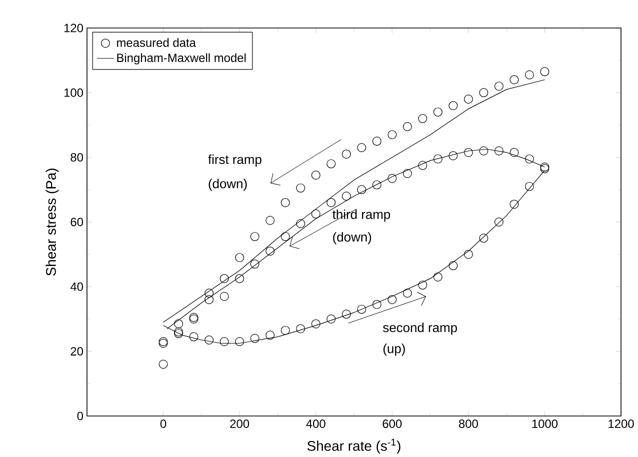 This screenshot has height=457, width=638. What do you see at coordinates (80, 416) in the screenshot?
I see `y-tick-label: 0` at bounding box center [80, 416].